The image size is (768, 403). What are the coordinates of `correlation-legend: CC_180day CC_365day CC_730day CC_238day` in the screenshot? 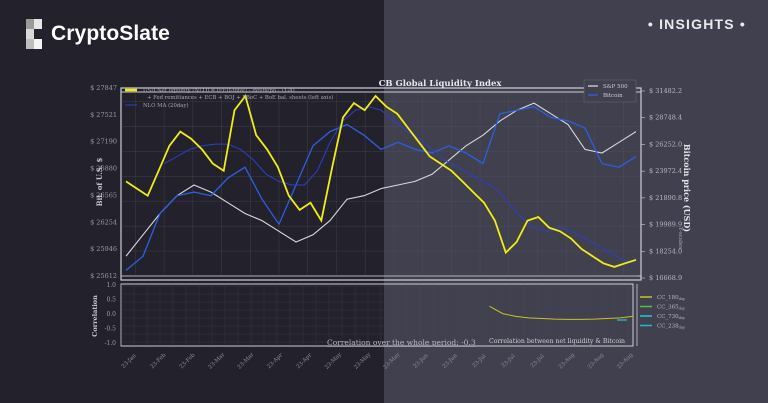 It's located at (662, 312).